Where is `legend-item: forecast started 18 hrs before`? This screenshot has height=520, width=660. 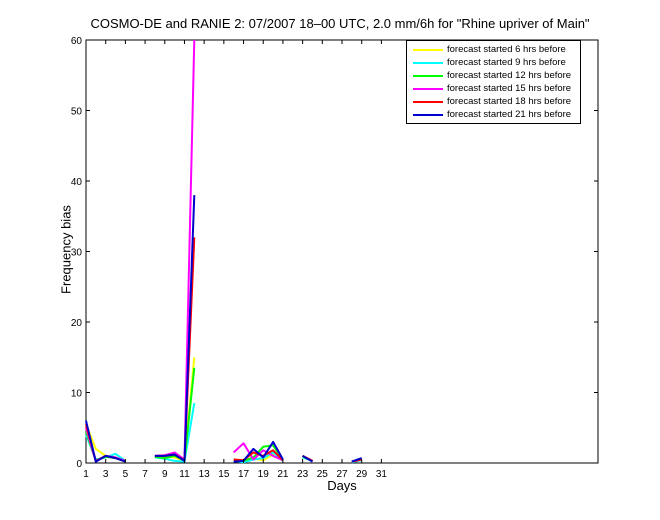
legend-item: forecast started 18 hrs before is located at coordinates (494, 101).